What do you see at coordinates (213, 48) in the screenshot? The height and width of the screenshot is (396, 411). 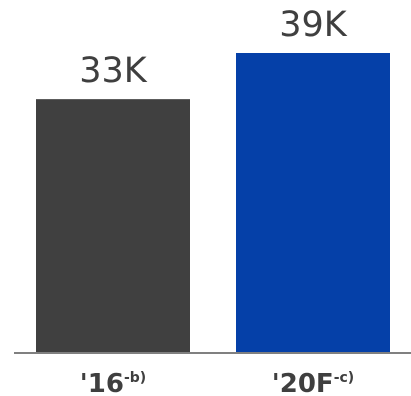 I see `value-labels-group: 33K 39K` at bounding box center [213, 48].